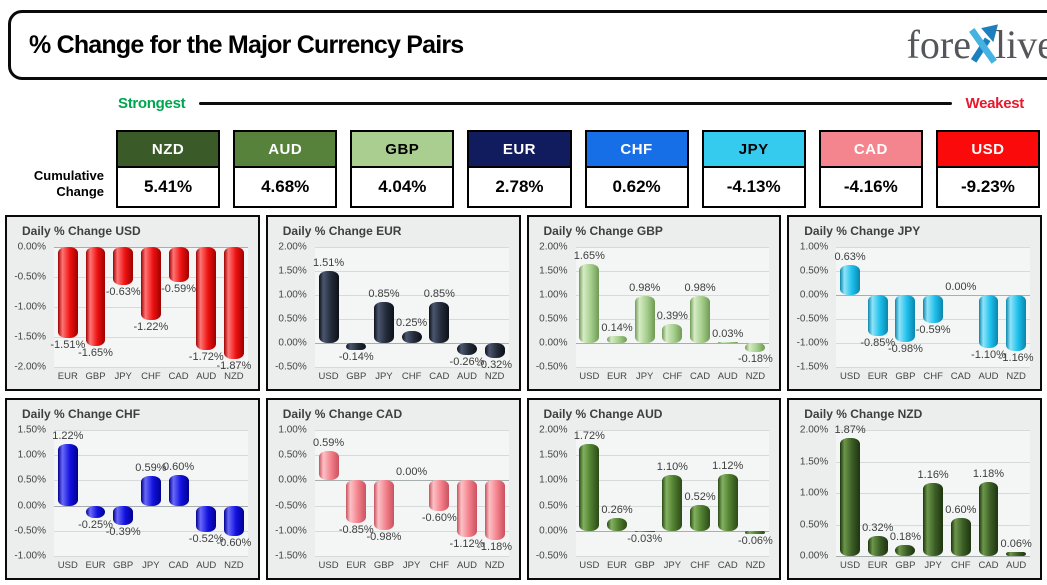  Describe the element at coordinates (495, 546) in the screenshot. I see `data-label-NZD: -1.18%` at that location.